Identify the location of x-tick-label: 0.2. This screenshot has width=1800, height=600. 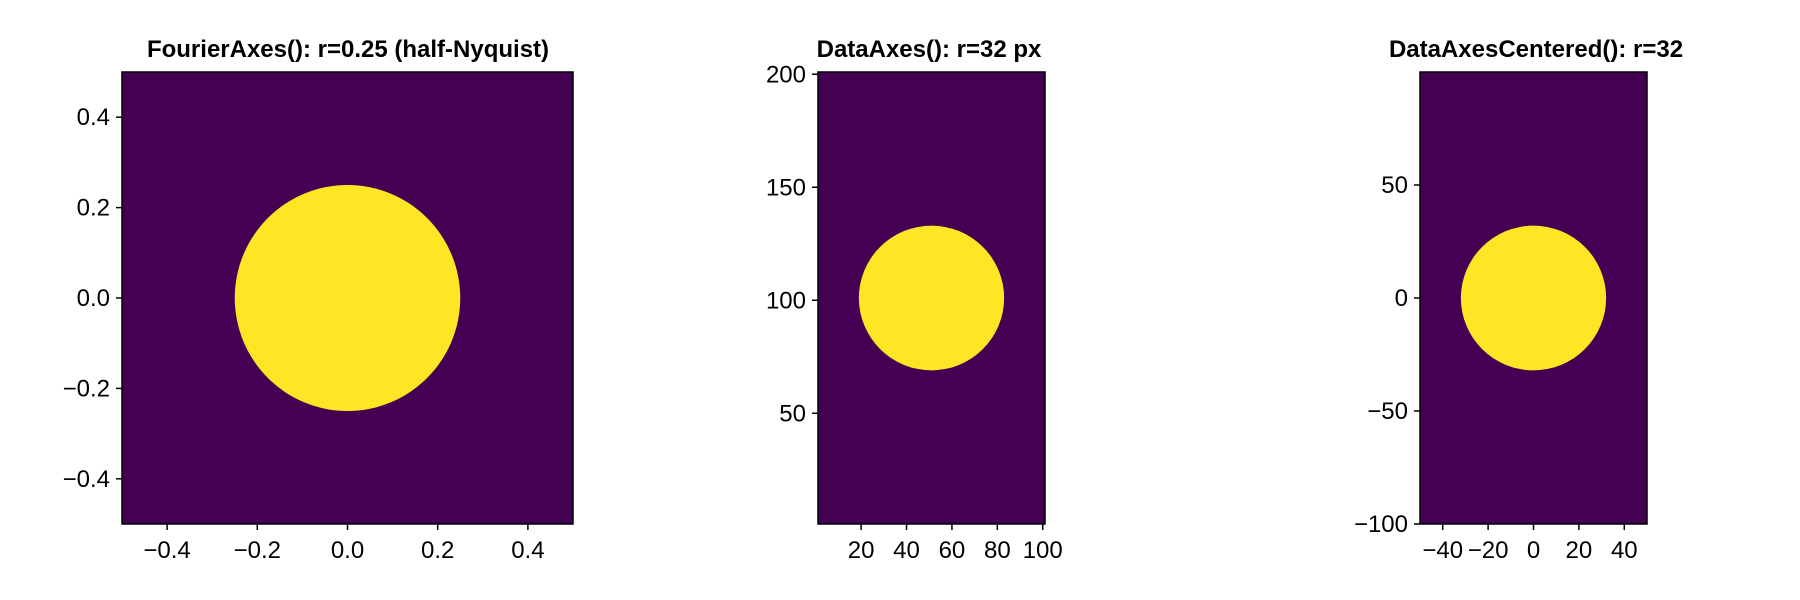
(437, 550).